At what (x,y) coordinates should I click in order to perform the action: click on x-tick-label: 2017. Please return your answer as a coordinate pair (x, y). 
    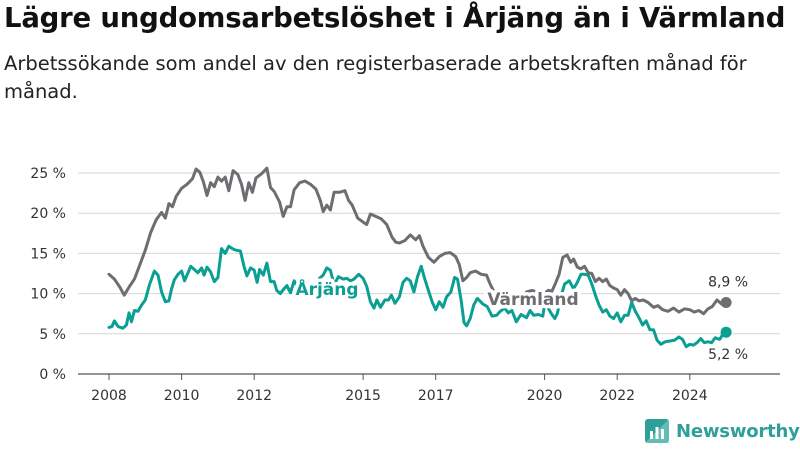
    Looking at the image, I should click on (436, 396).